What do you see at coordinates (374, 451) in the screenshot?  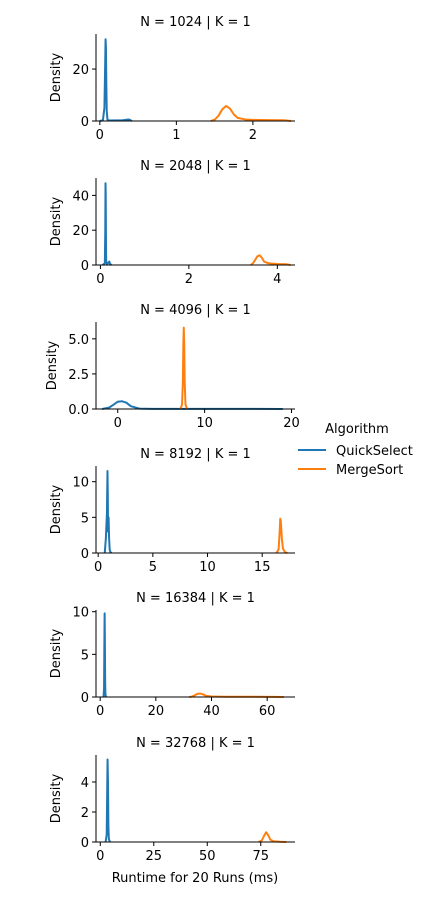 I see `legend-label-quickselect: QuickSelect` at bounding box center [374, 451].